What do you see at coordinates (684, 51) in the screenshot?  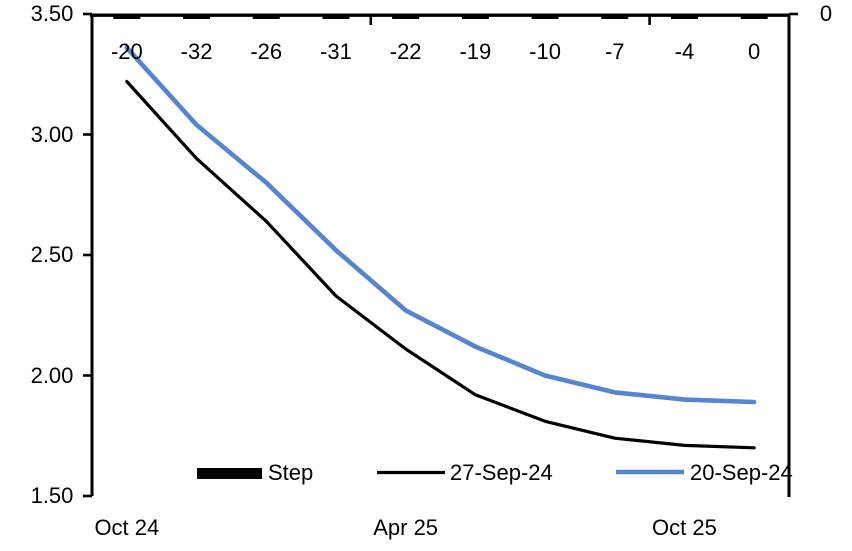 I see `bar-data-label: -4` at bounding box center [684, 51].